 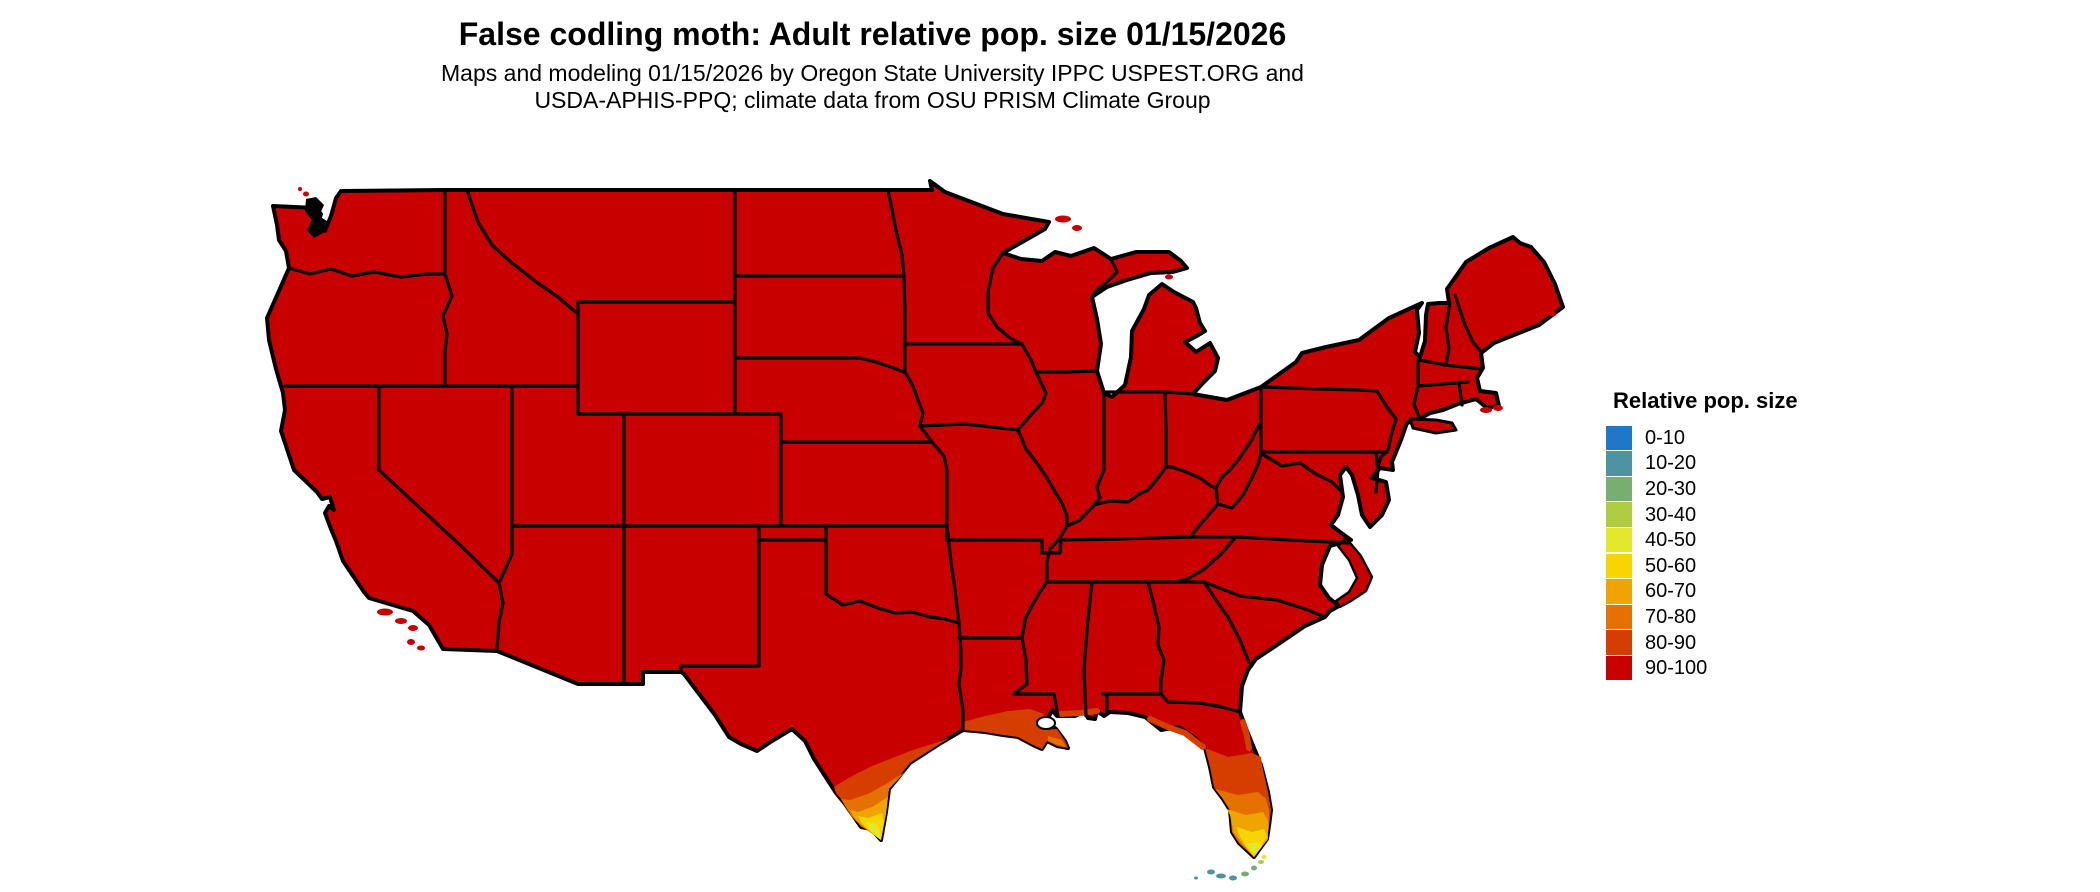 What do you see at coordinates (1486, 410) in the screenshot?
I see `marthas-vineyard` at bounding box center [1486, 410].